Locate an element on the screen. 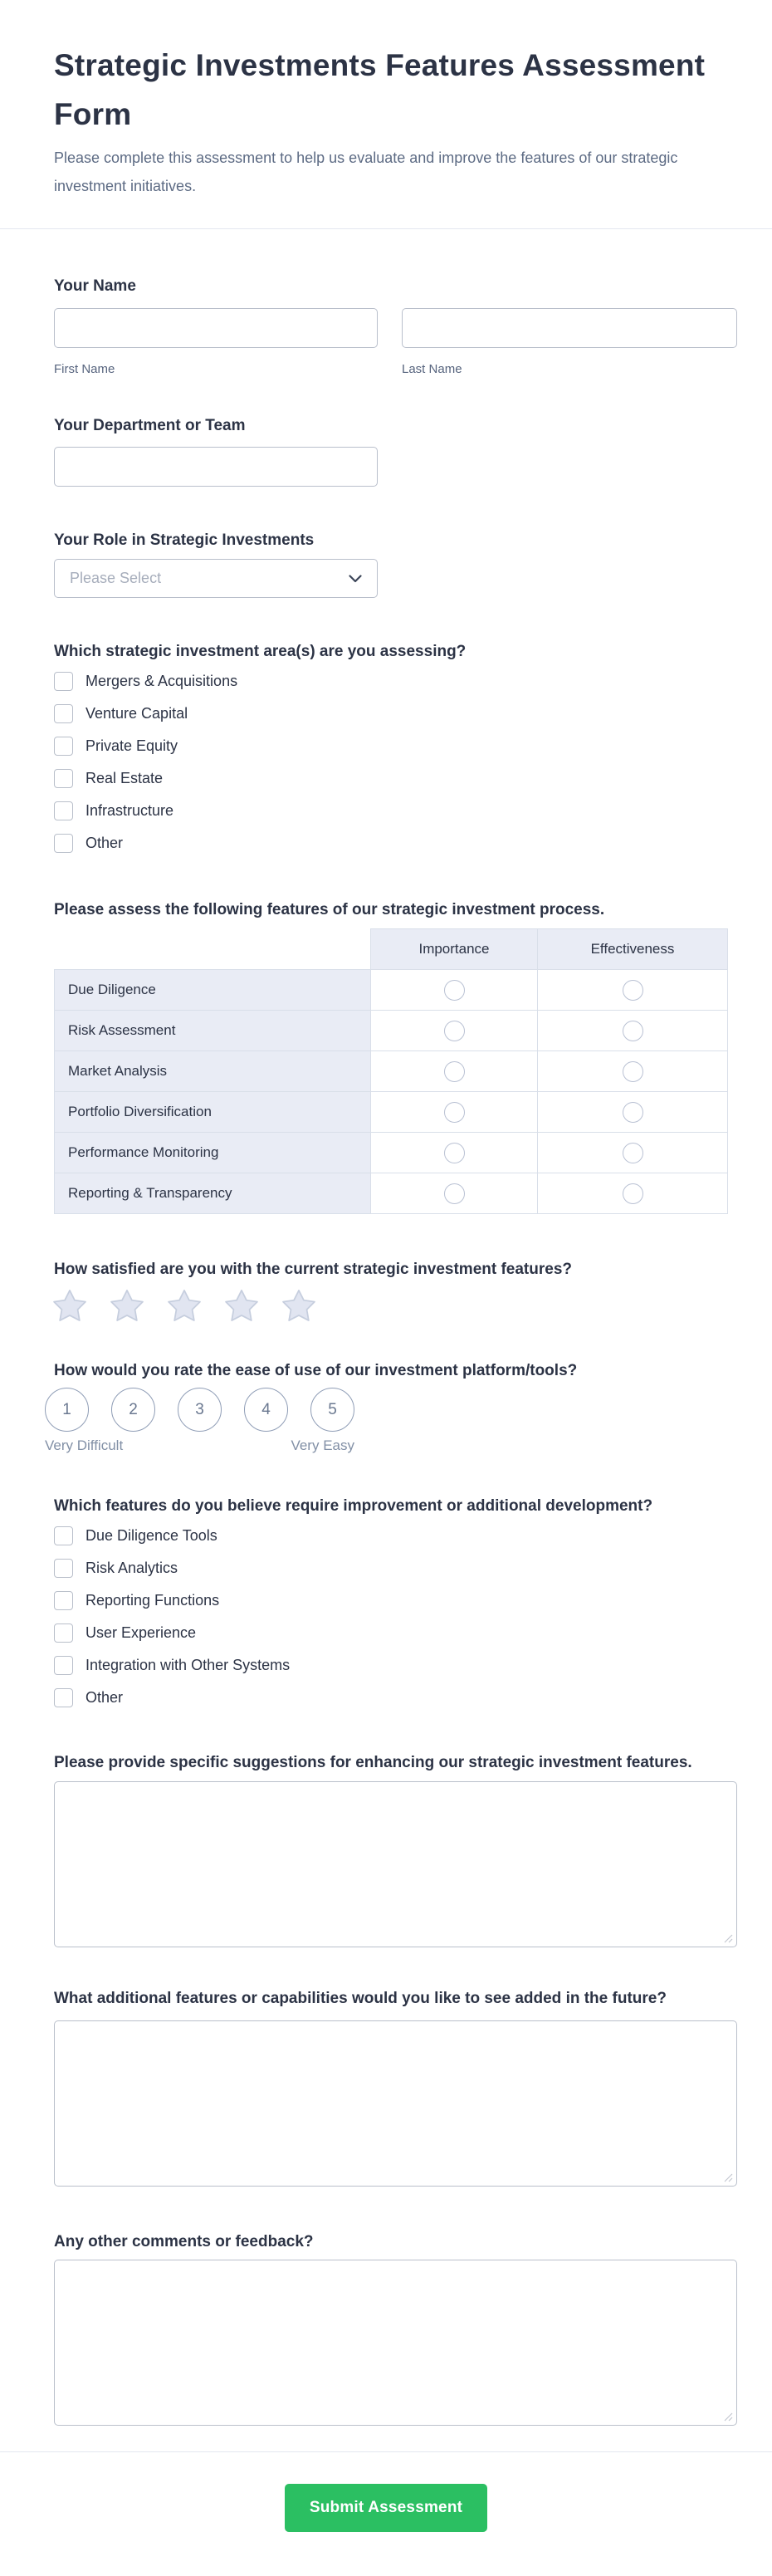 The height and width of the screenshot is (2576, 772). scale-number: 4 is located at coordinates (266, 1409).